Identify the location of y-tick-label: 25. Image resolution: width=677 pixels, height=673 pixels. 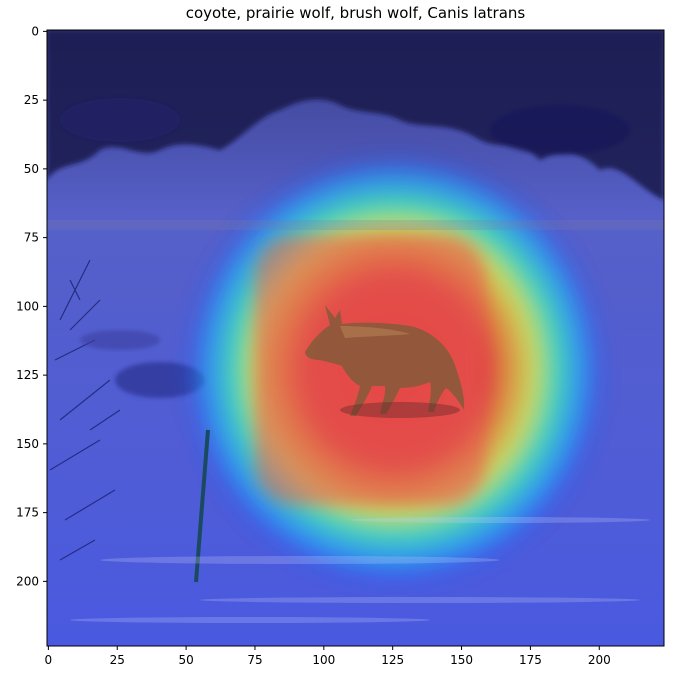
(31, 100).